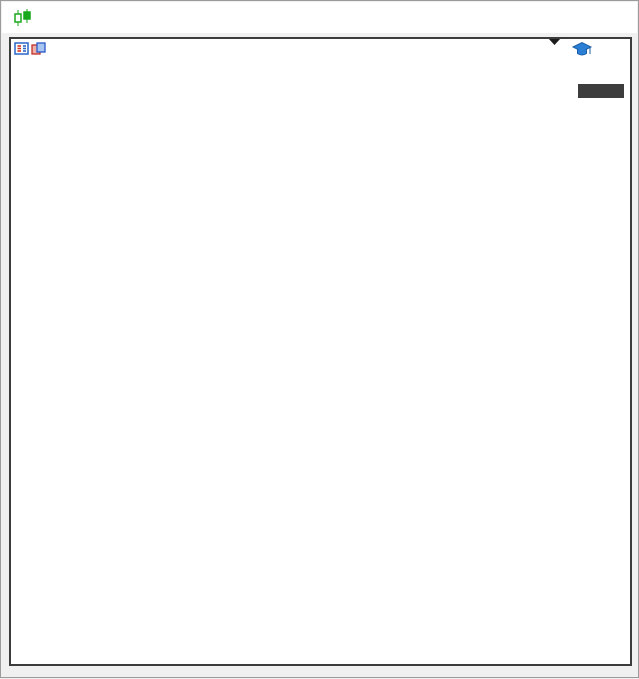 This screenshot has height=679, width=639. Describe the element at coordinates (22, 17) in the screenshot. I see `candlestick-app-icon` at that location.